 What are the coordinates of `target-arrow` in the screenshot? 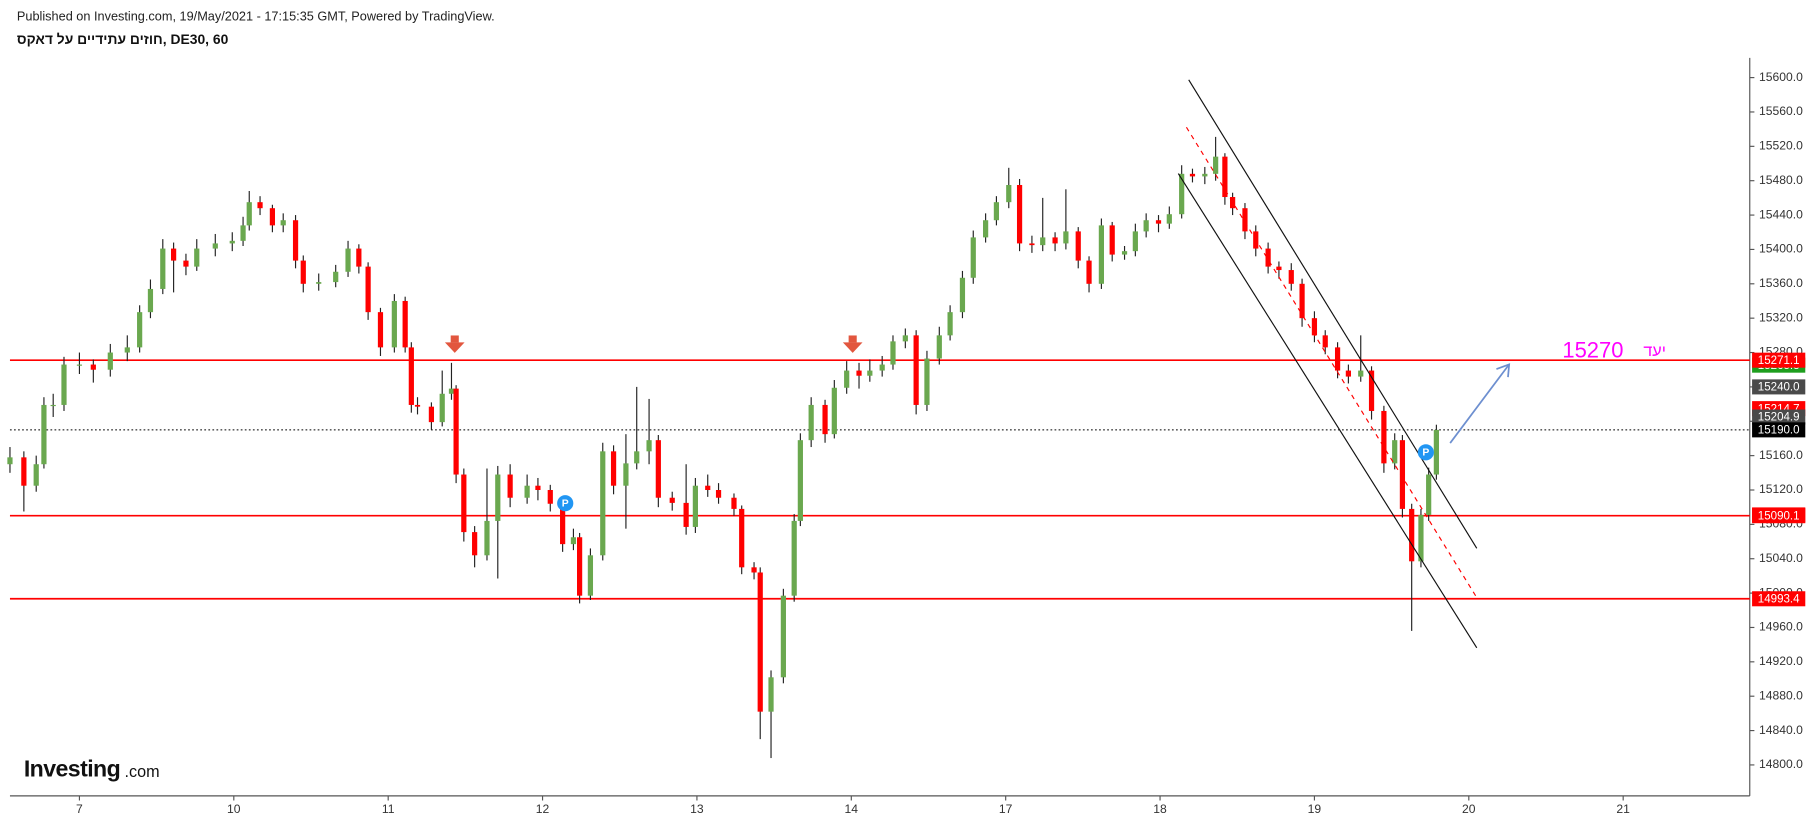 It's located at (1480, 403).